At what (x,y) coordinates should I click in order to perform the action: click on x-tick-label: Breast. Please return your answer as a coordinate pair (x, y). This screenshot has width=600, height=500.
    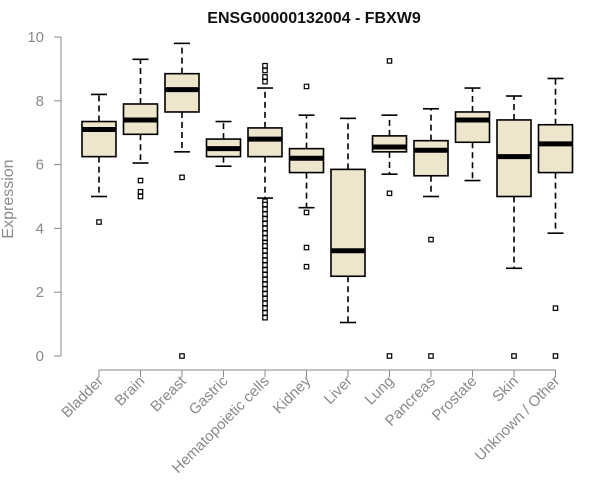
    Looking at the image, I should click on (168, 393).